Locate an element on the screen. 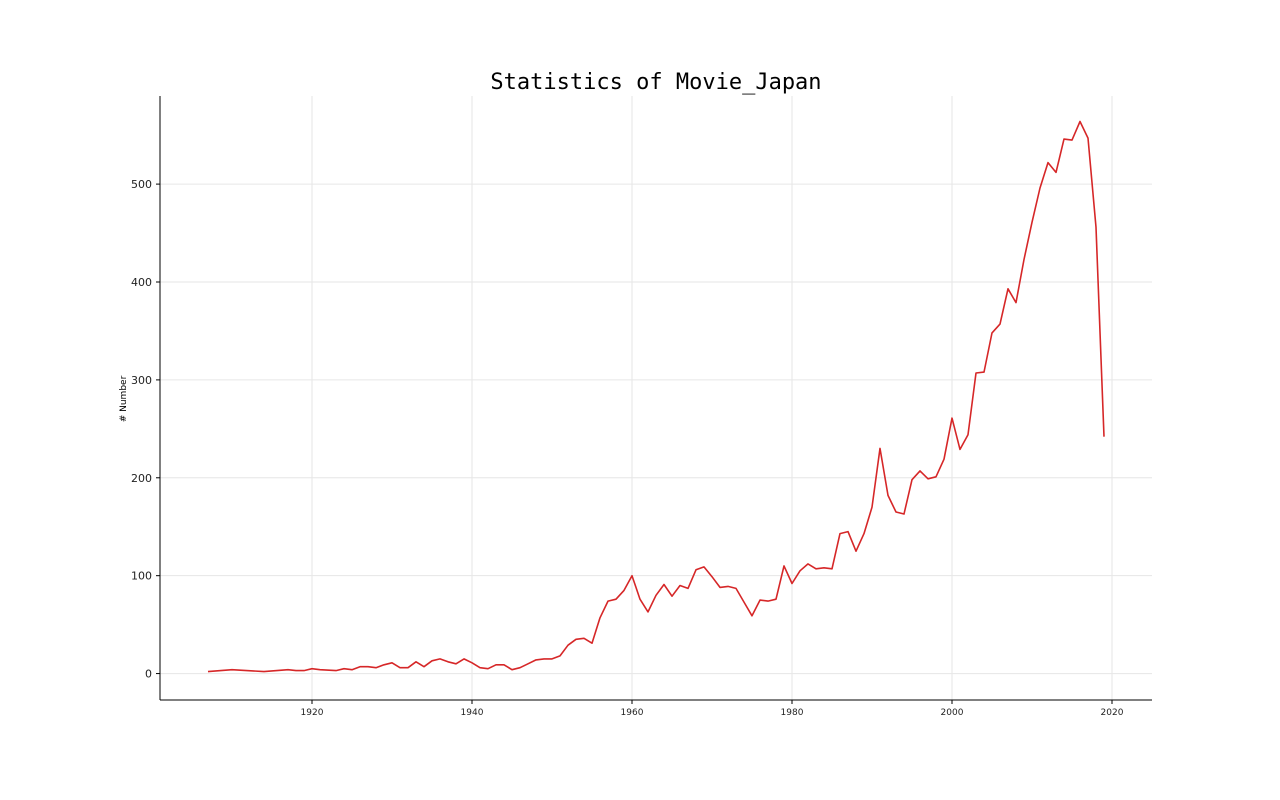 This screenshot has width=1280, height=800. x-tick-label: 2020 is located at coordinates (1112, 713).